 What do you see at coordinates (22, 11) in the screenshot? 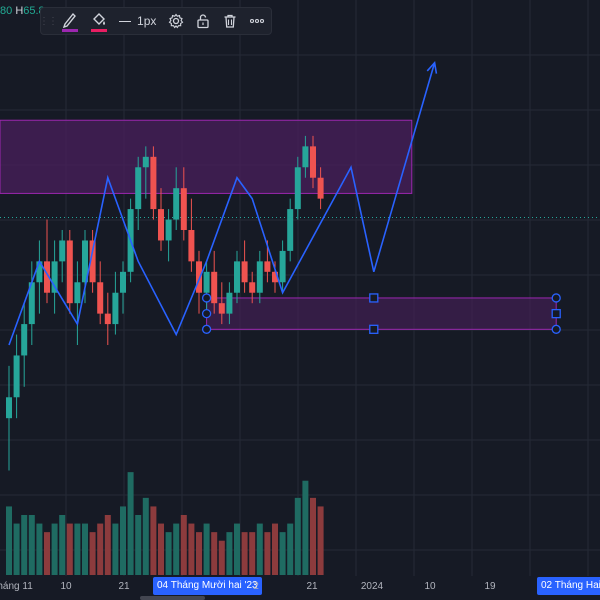
I see `ohlc-legend: 80 H65.8` at bounding box center [22, 11].